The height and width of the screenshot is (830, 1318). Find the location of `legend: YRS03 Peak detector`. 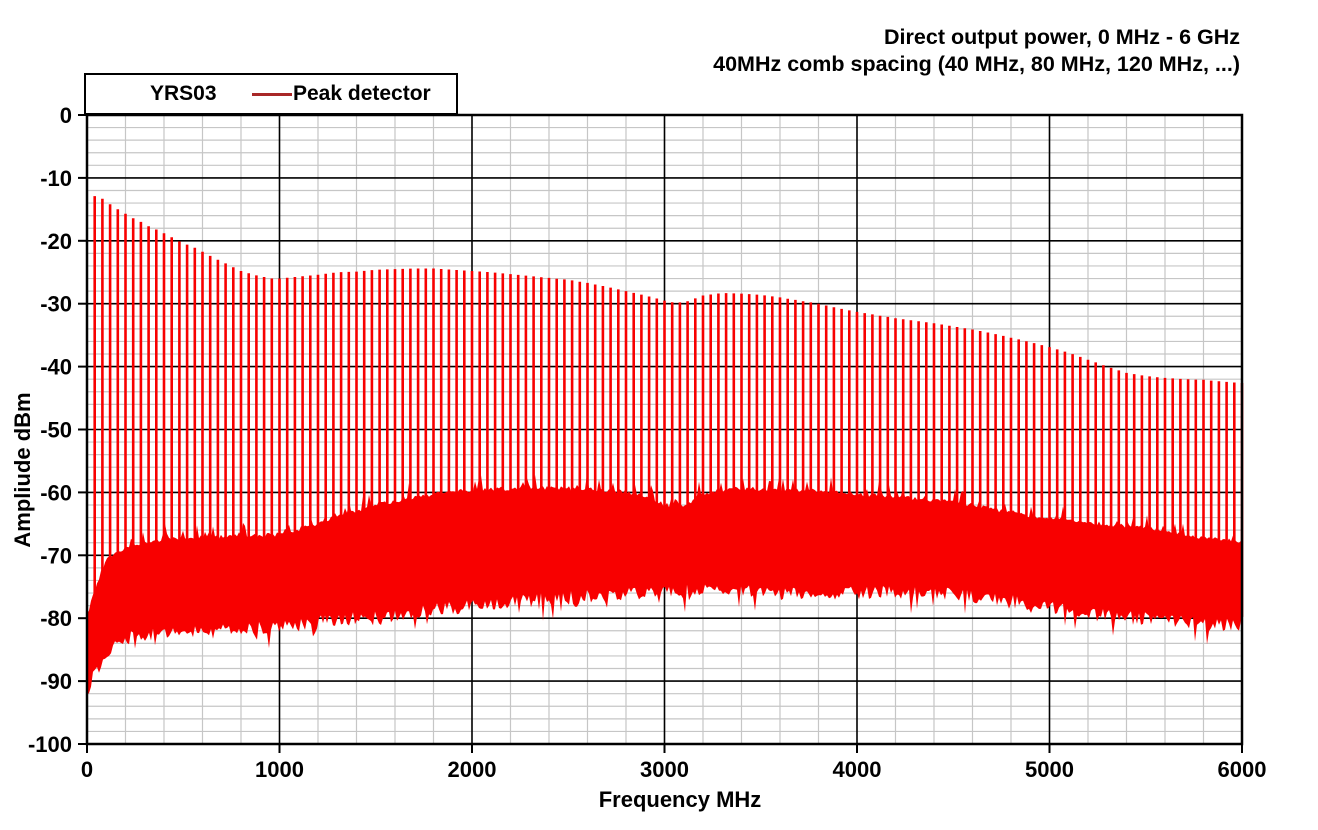

legend: YRS03 Peak detector is located at coordinates (271, 94).